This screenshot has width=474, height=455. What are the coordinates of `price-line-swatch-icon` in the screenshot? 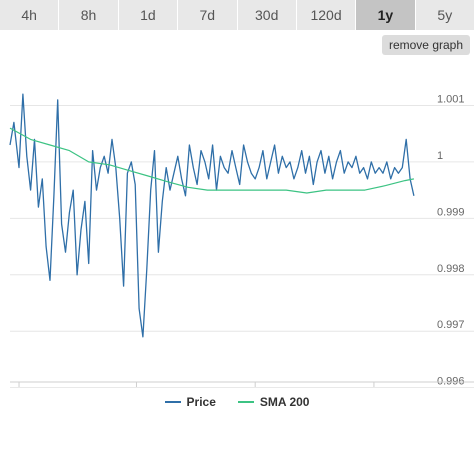 It's located at (172, 402).